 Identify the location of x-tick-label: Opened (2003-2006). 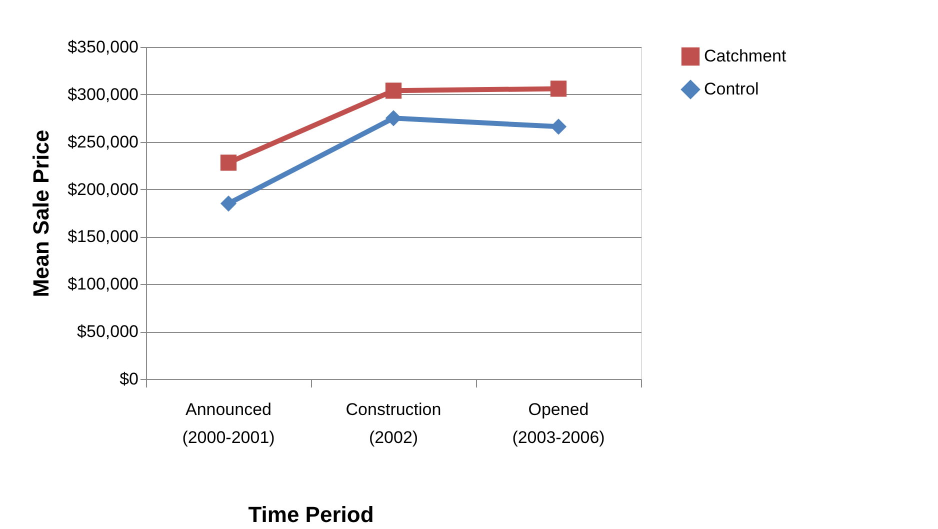
(558, 423).